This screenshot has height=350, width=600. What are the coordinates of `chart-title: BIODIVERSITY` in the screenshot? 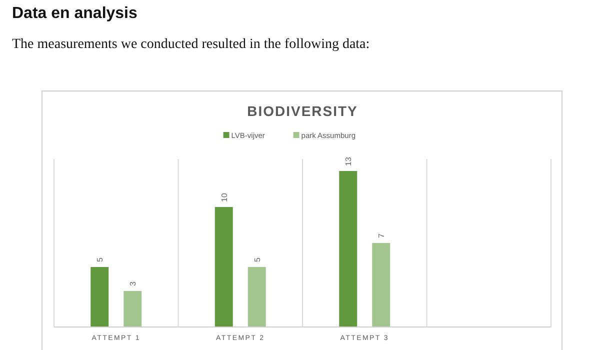 It's located at (302, 111).